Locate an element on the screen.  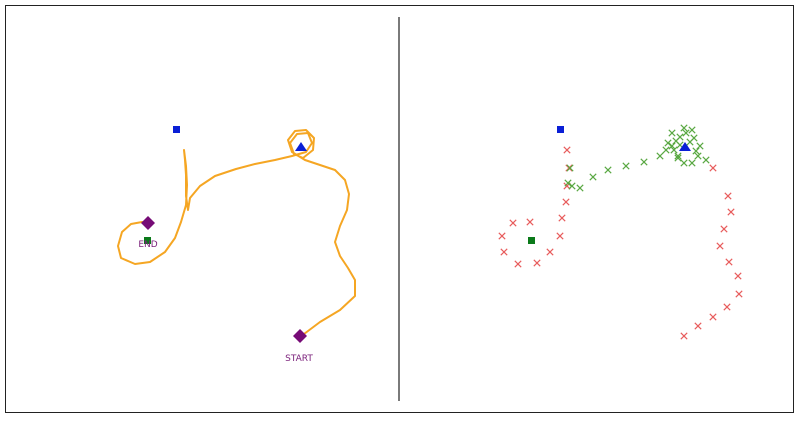
panel-divider is located at coordinates (399, 209).